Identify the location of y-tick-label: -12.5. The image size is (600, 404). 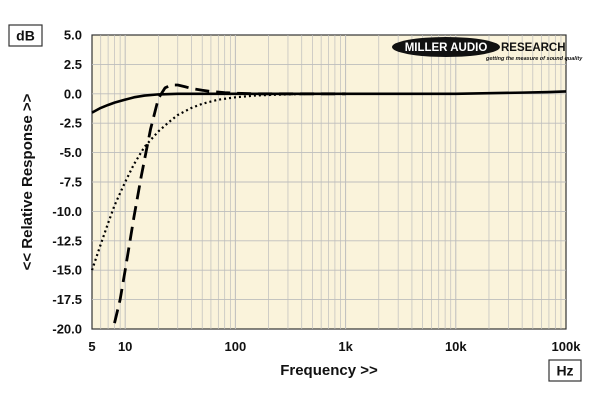
(67, 240).